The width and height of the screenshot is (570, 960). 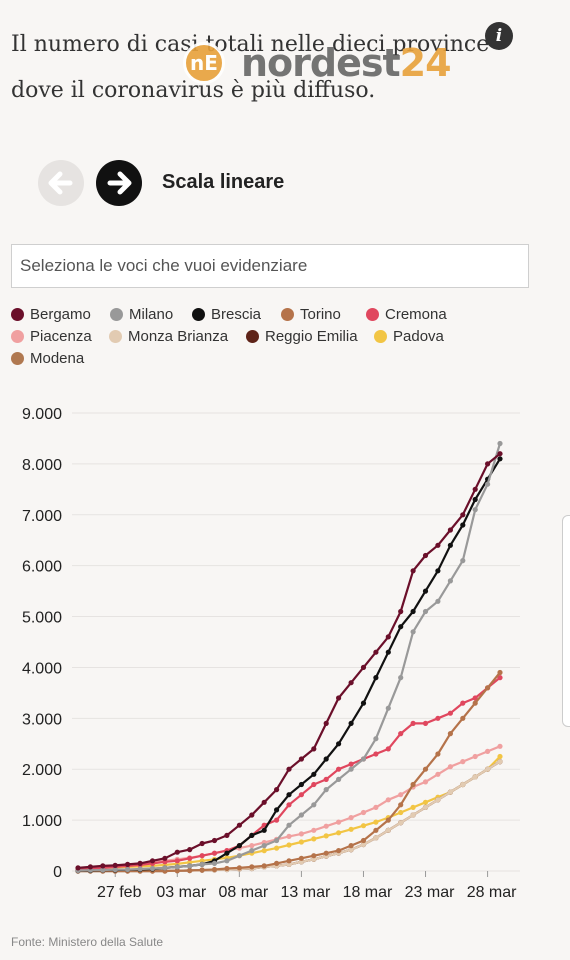 I want to click on y-tick-label: 3.000, so click(x=42, y=719).